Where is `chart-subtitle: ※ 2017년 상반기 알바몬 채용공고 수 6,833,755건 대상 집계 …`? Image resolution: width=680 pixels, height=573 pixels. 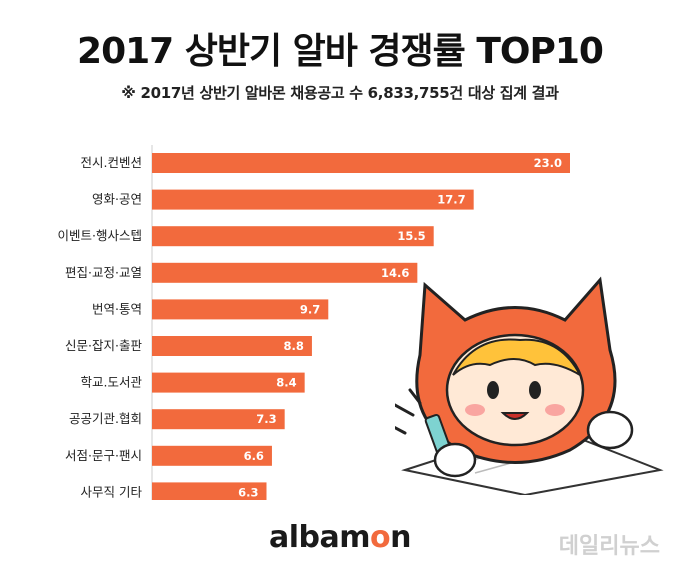 chart-subtitle: ※ 2017년 상반기 알바몬 채용공고 수 6,833,755건 대상 집계 … is located at coordinates (340, 93).